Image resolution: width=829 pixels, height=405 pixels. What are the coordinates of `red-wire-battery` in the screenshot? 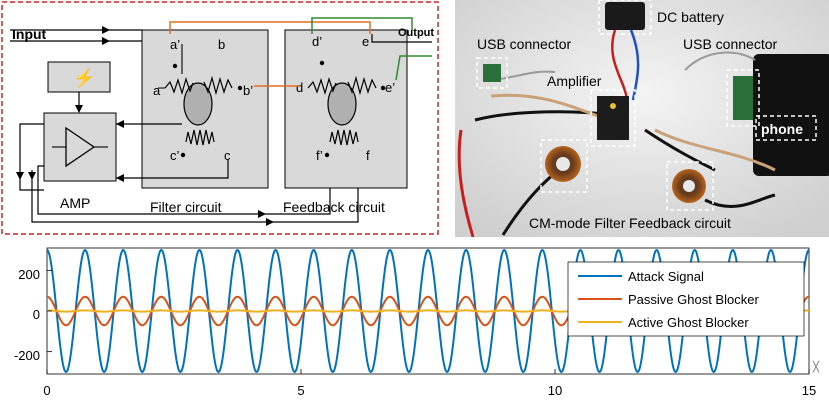 It's located at (620, 65).